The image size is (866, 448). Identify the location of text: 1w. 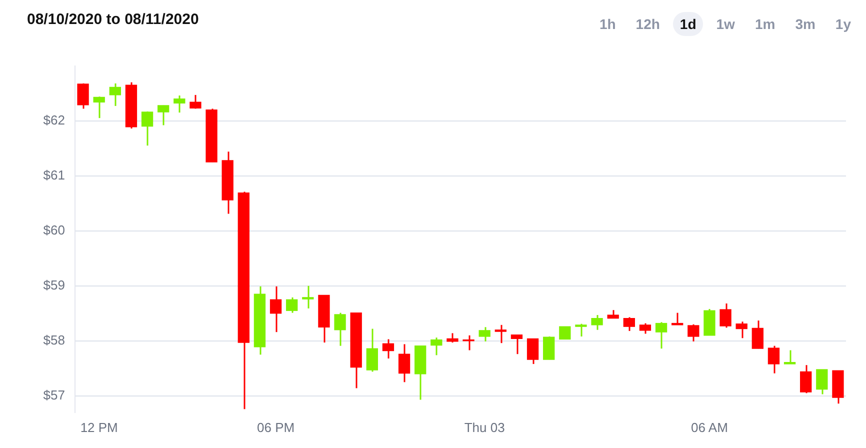
(725, 24).